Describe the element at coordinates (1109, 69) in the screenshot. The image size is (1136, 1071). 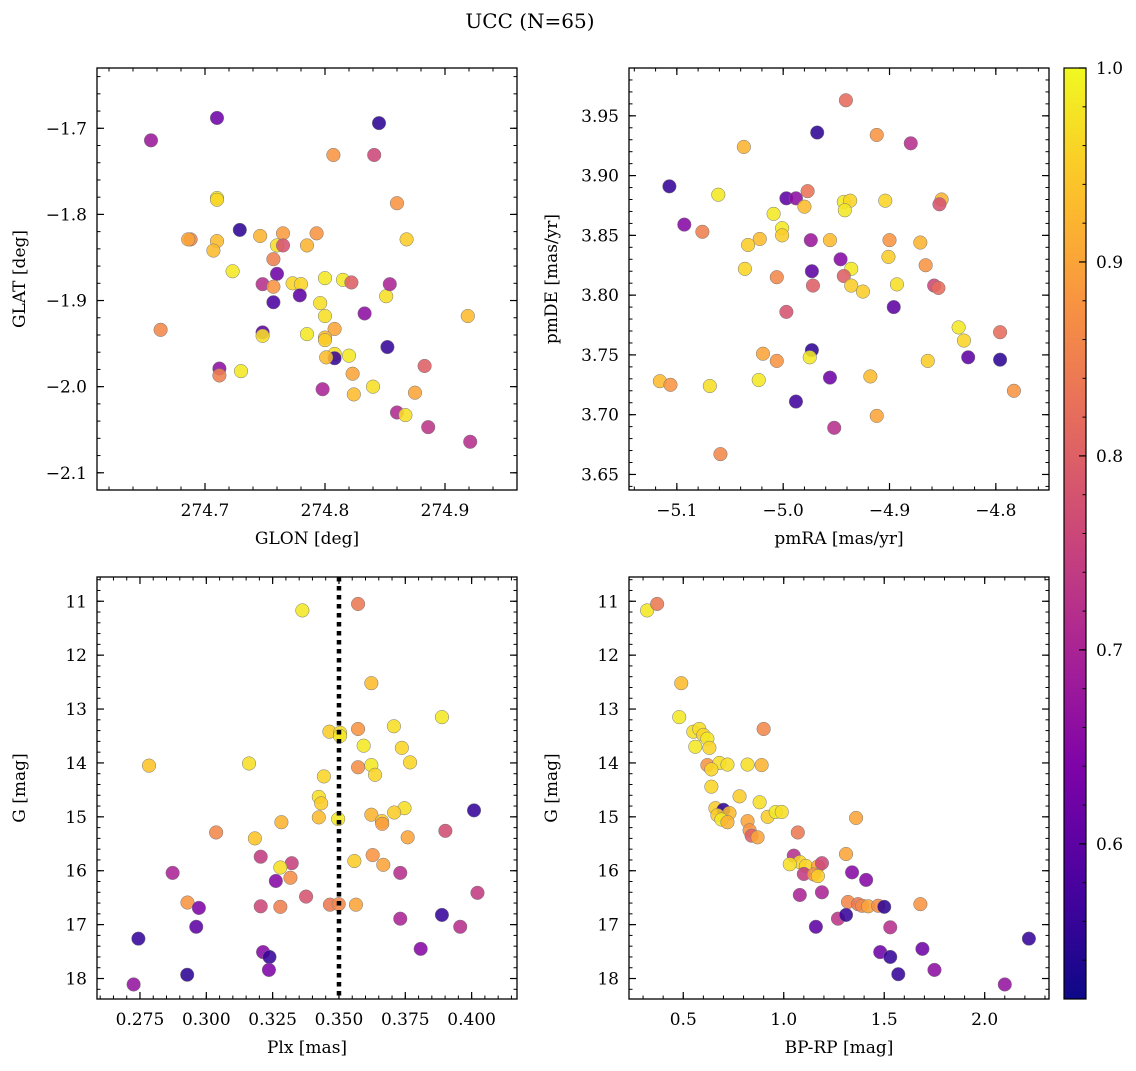
I see `colorbar-tick-label: 1.0` at that location.